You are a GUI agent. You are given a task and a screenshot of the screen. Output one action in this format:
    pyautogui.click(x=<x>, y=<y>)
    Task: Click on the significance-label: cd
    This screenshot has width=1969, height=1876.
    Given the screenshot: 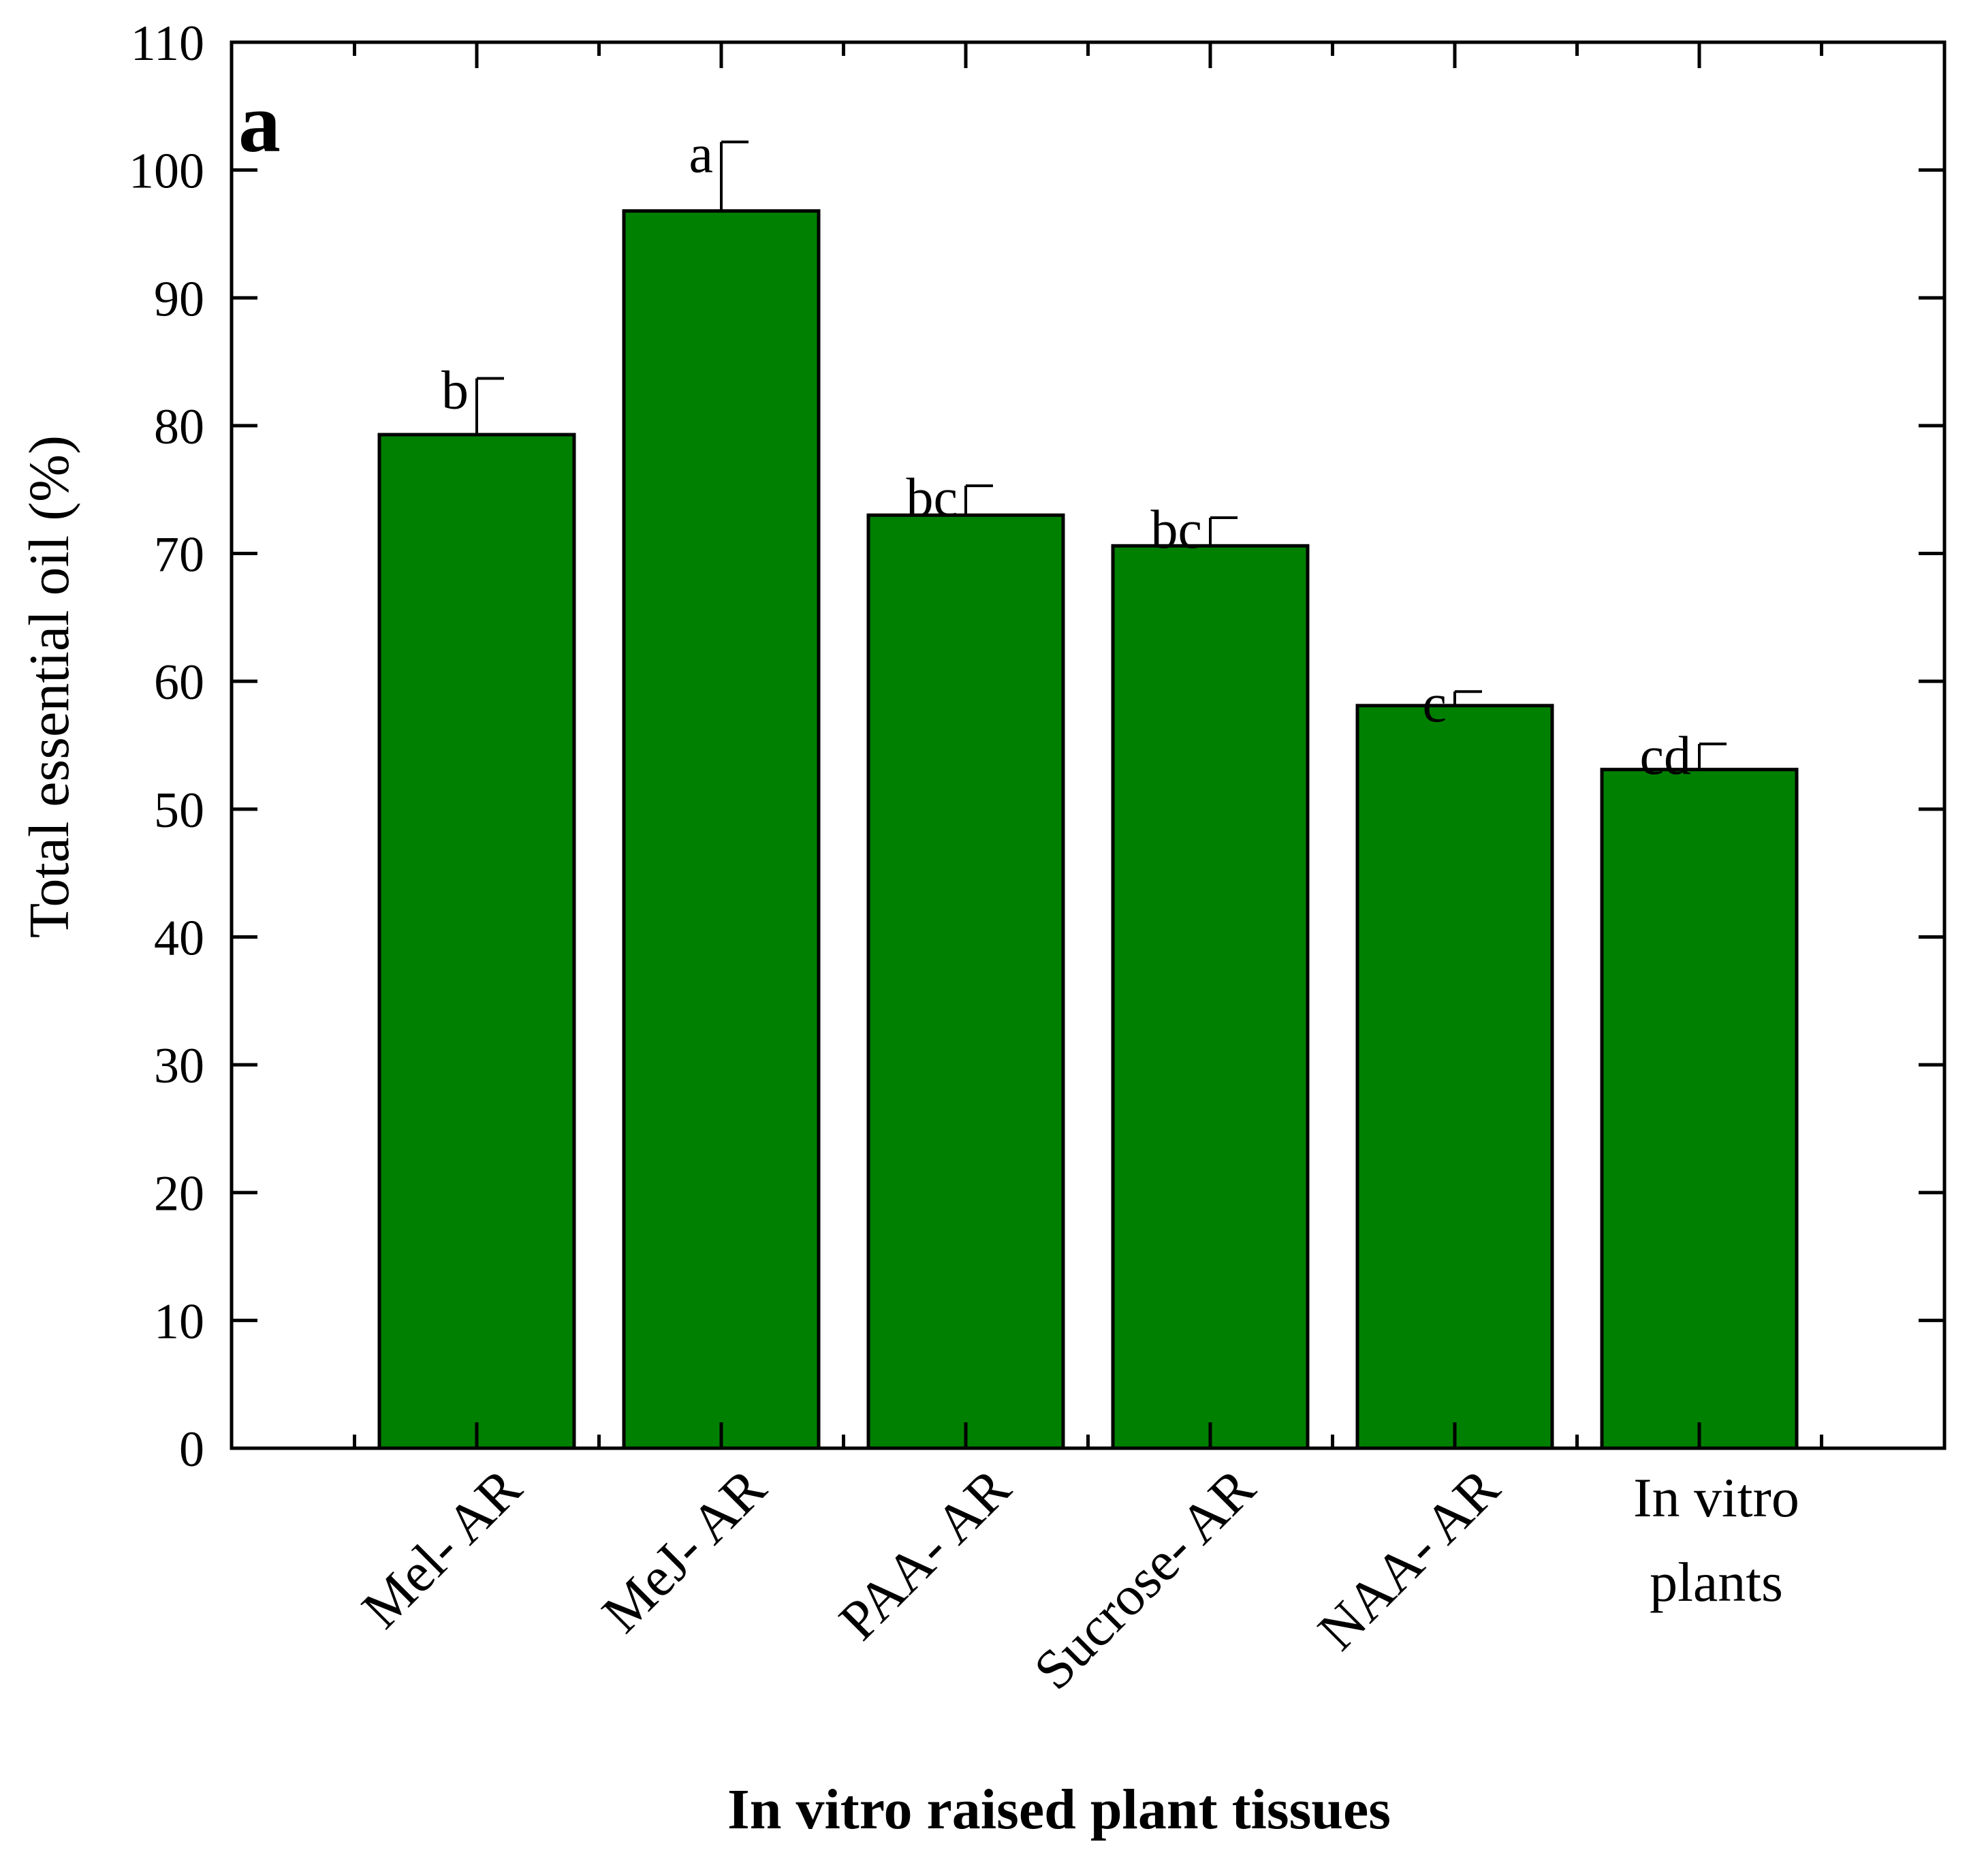 What is the action you would take?
    pyautogui.click(x=1665, y=756)
    